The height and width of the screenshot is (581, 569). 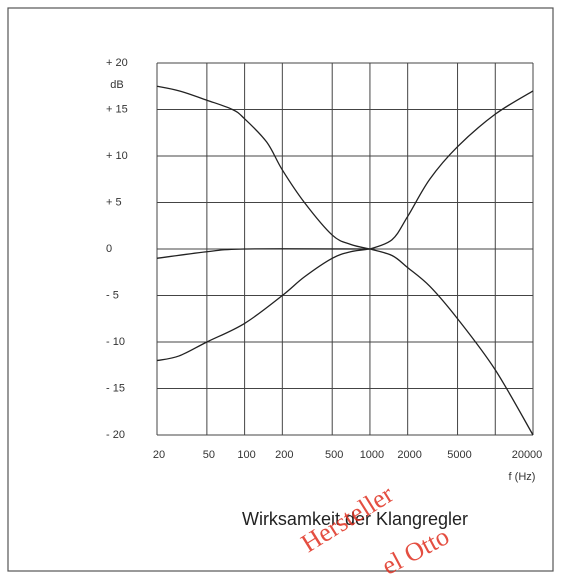 I want to click on x-tick-label: 1000, so click(x=372, y=455).